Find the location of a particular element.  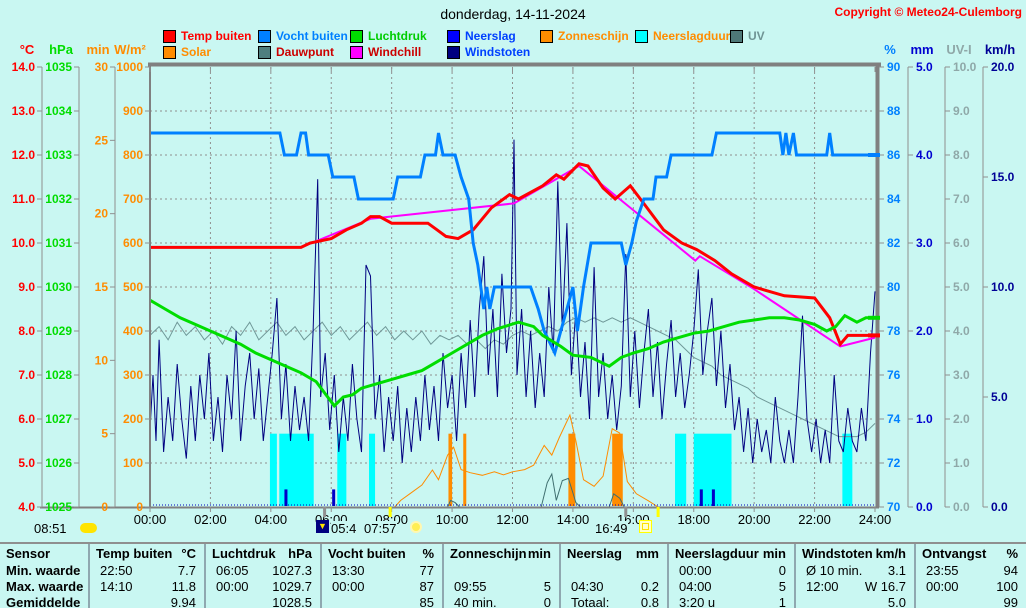

axis-tick-label-min: 15 is located at coordinates (102, 287).